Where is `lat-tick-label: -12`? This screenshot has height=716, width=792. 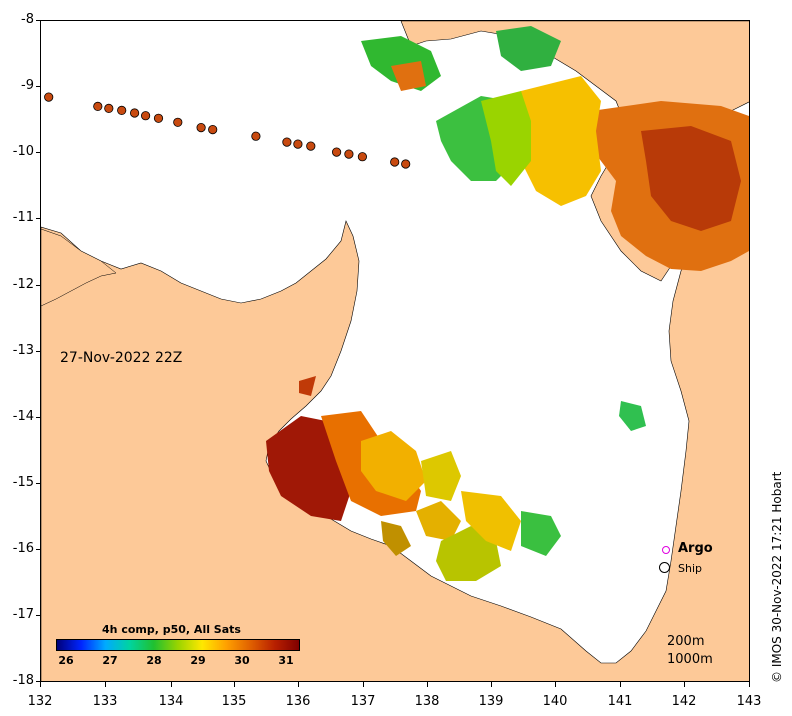 lat-tick-label: -12 is located at coordinates (23, 284).